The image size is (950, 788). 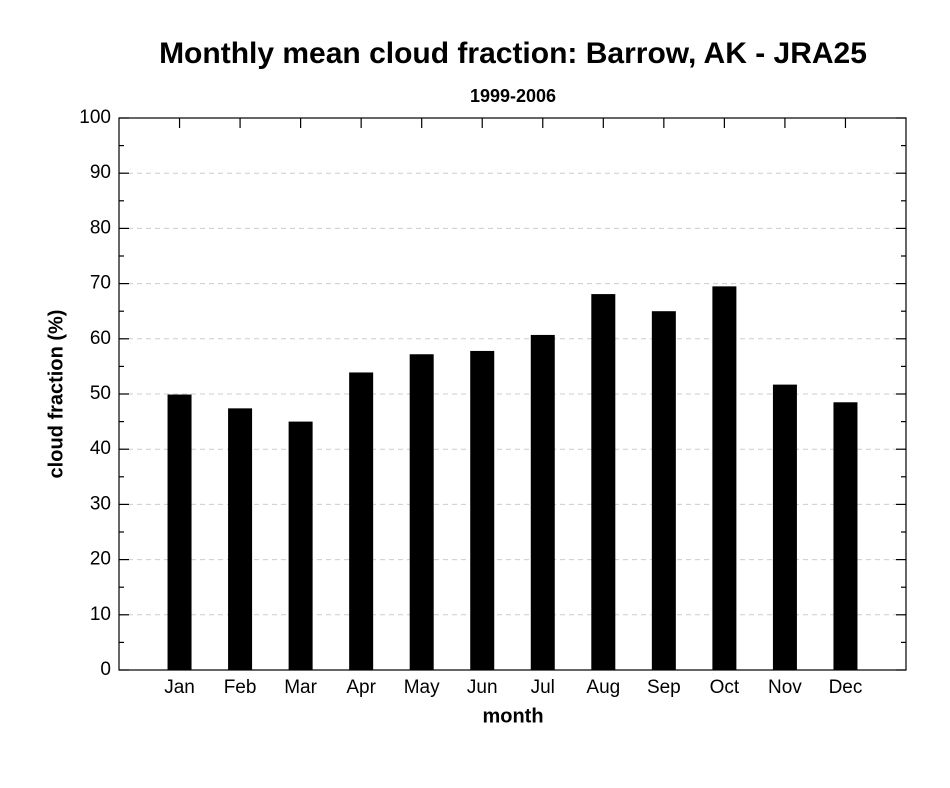 What do you see at coordinates (100, 283) in the screenshot?
I see `y-tick-label: 70` at bounding box center [100, 283].